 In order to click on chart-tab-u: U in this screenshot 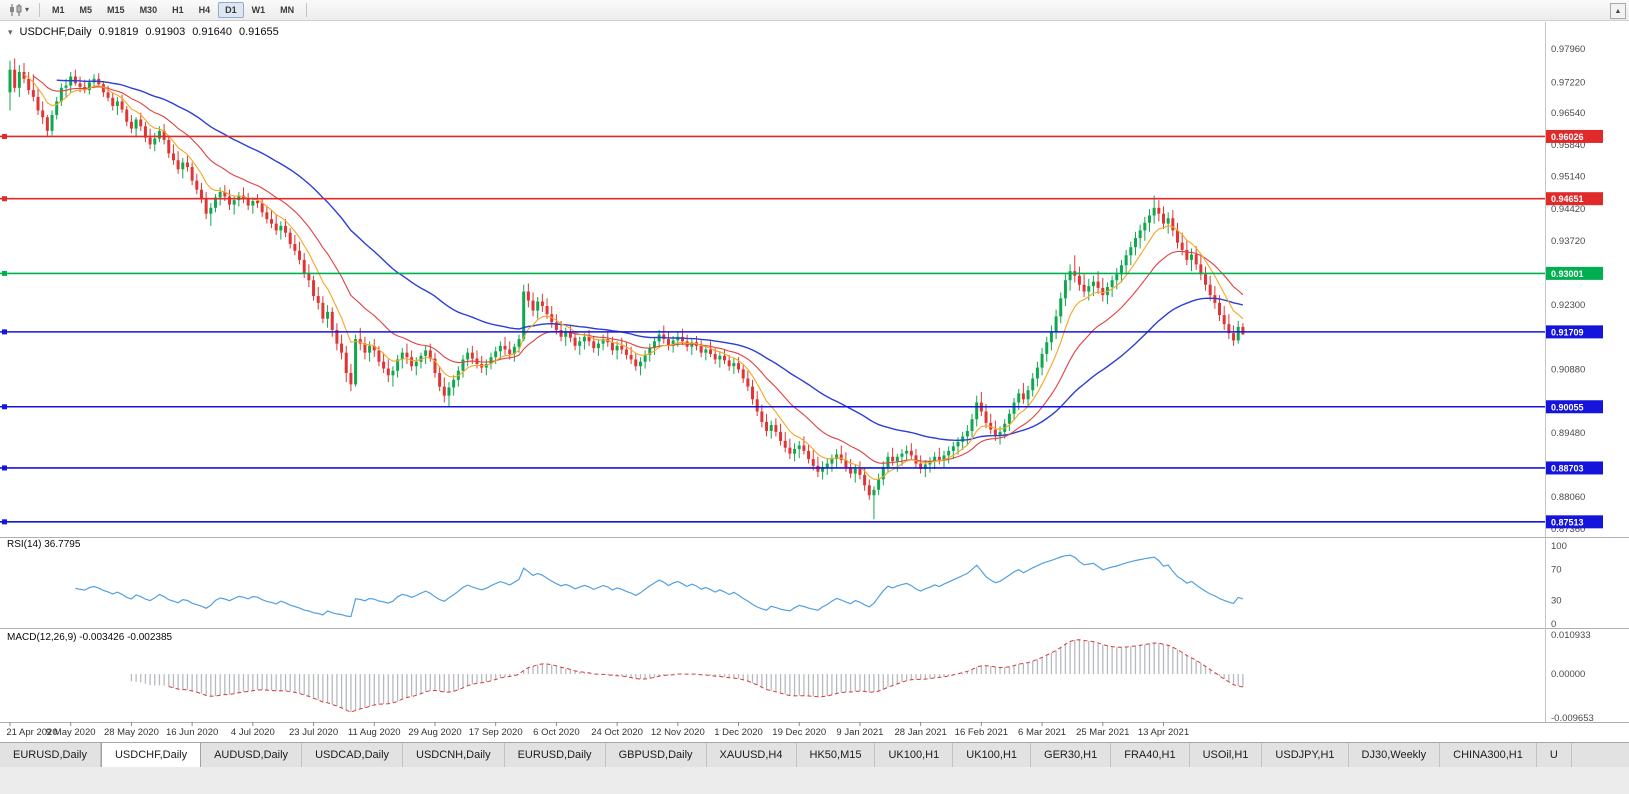, I will do `click(1554, 755)`.